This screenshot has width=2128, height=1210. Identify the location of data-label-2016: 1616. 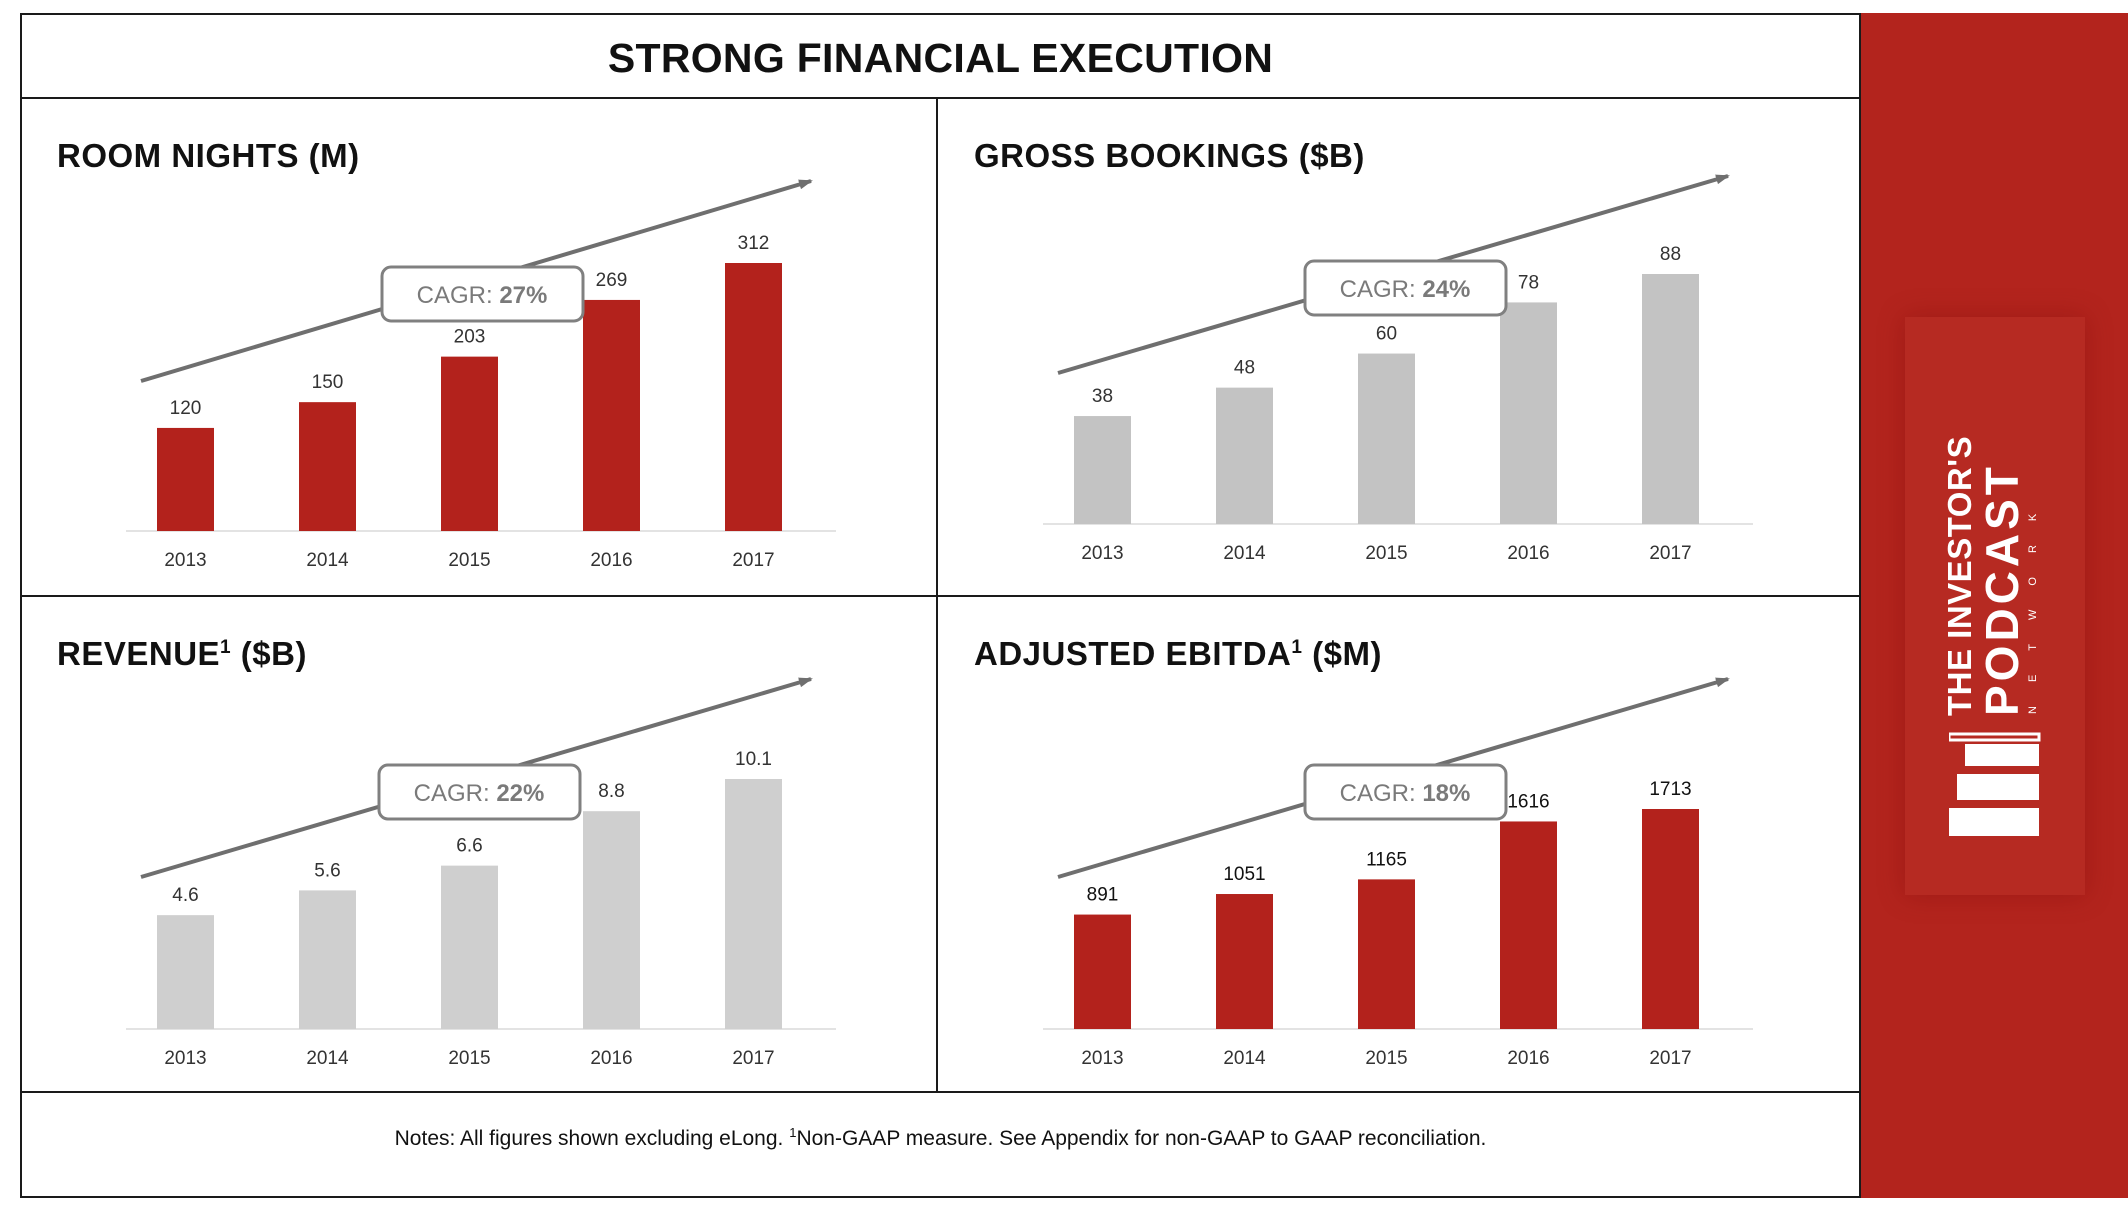
(1528, 801).